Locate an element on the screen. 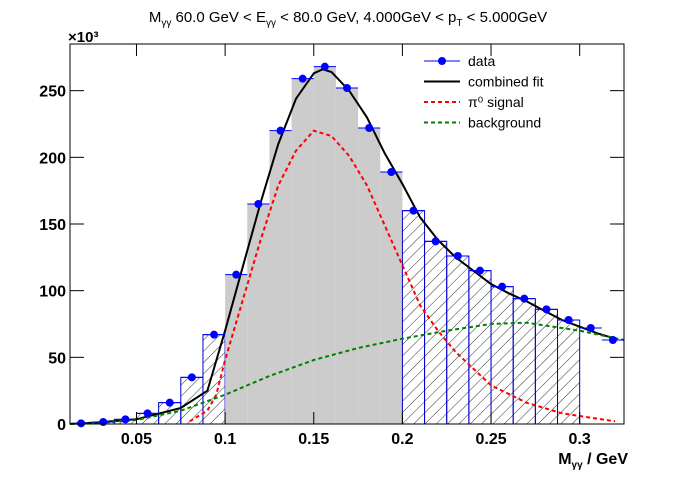 The image size is (696, 477). x-axis-title: Mγγ / GeV is located at coordinates (593, 461).